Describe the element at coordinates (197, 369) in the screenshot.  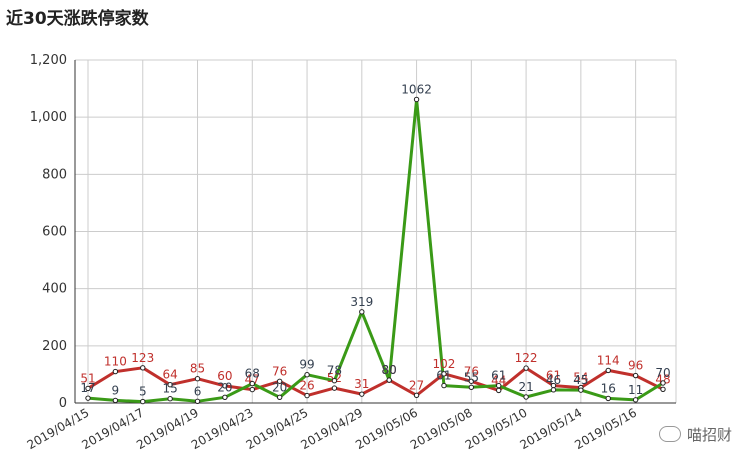
I see `data-label: 85` at that location.